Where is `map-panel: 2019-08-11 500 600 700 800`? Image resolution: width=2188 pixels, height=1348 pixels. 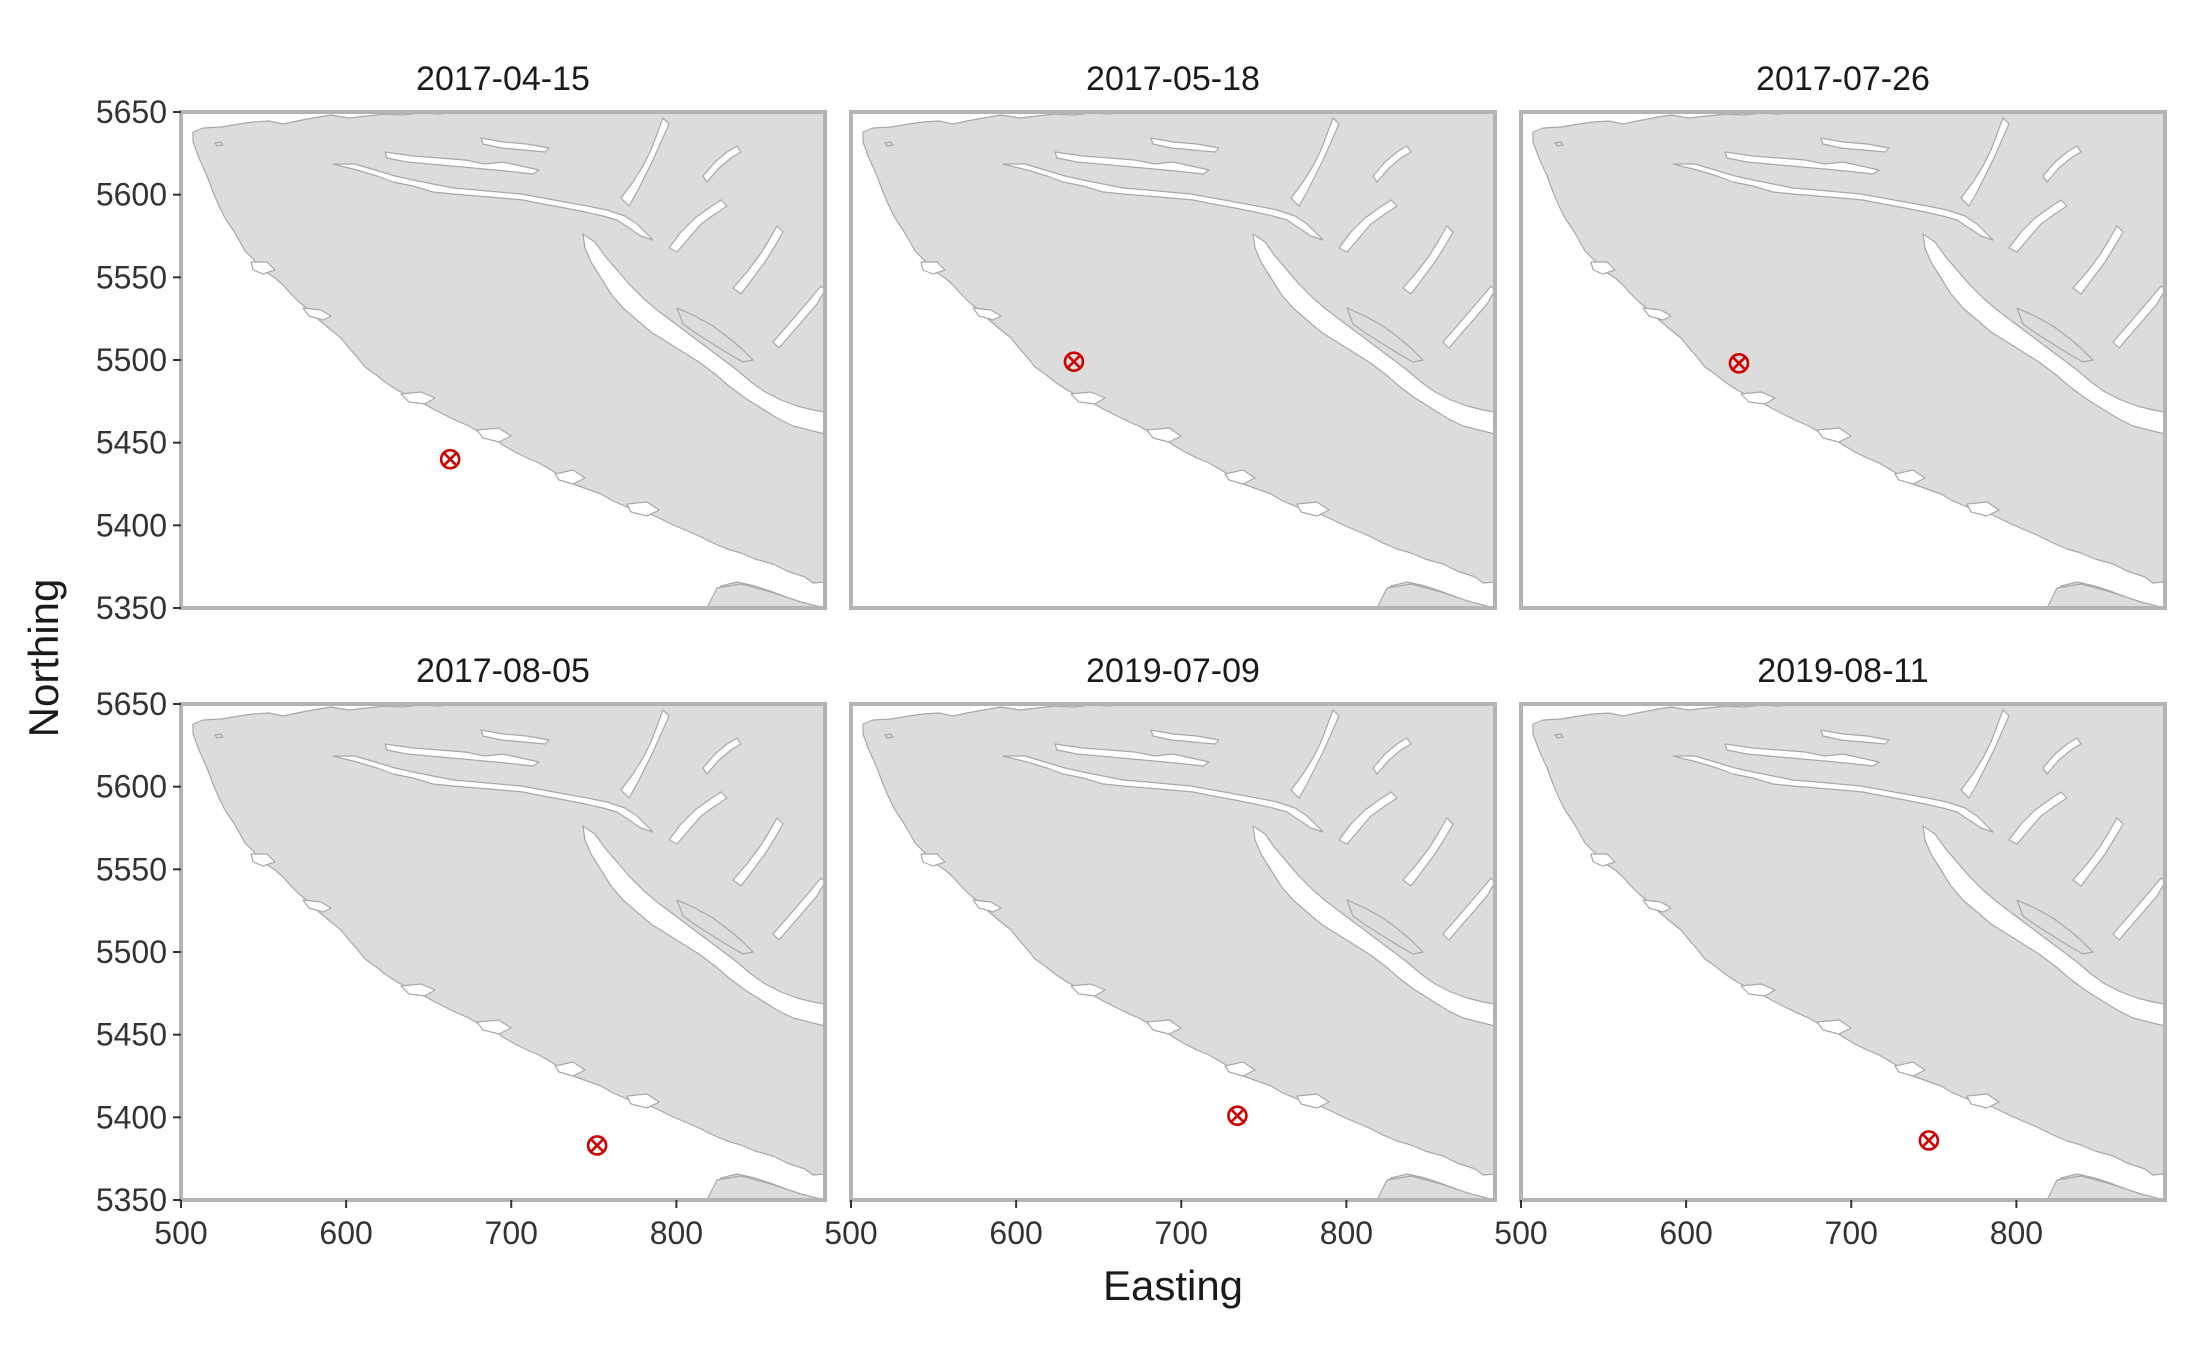 map-panel: 2019-08-11 500 600 700 800 is located at coordinates (1830, 951).